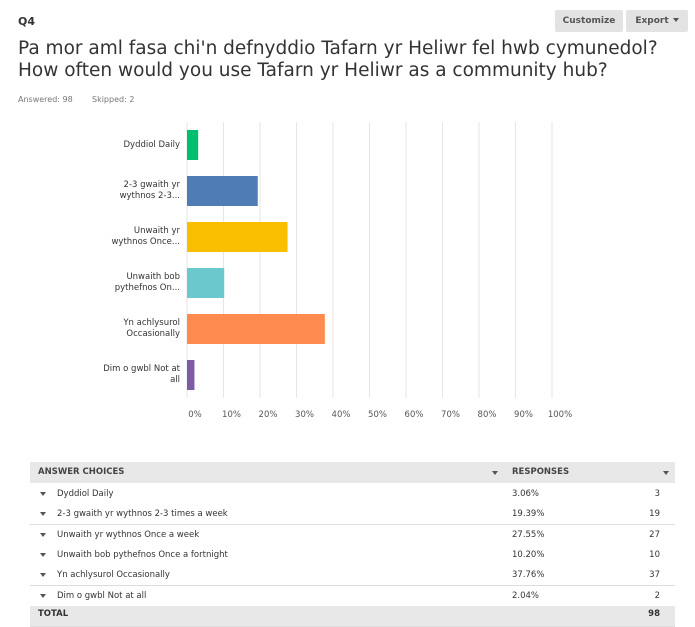  I want to click on table-cell: 37, so click(654, 575).